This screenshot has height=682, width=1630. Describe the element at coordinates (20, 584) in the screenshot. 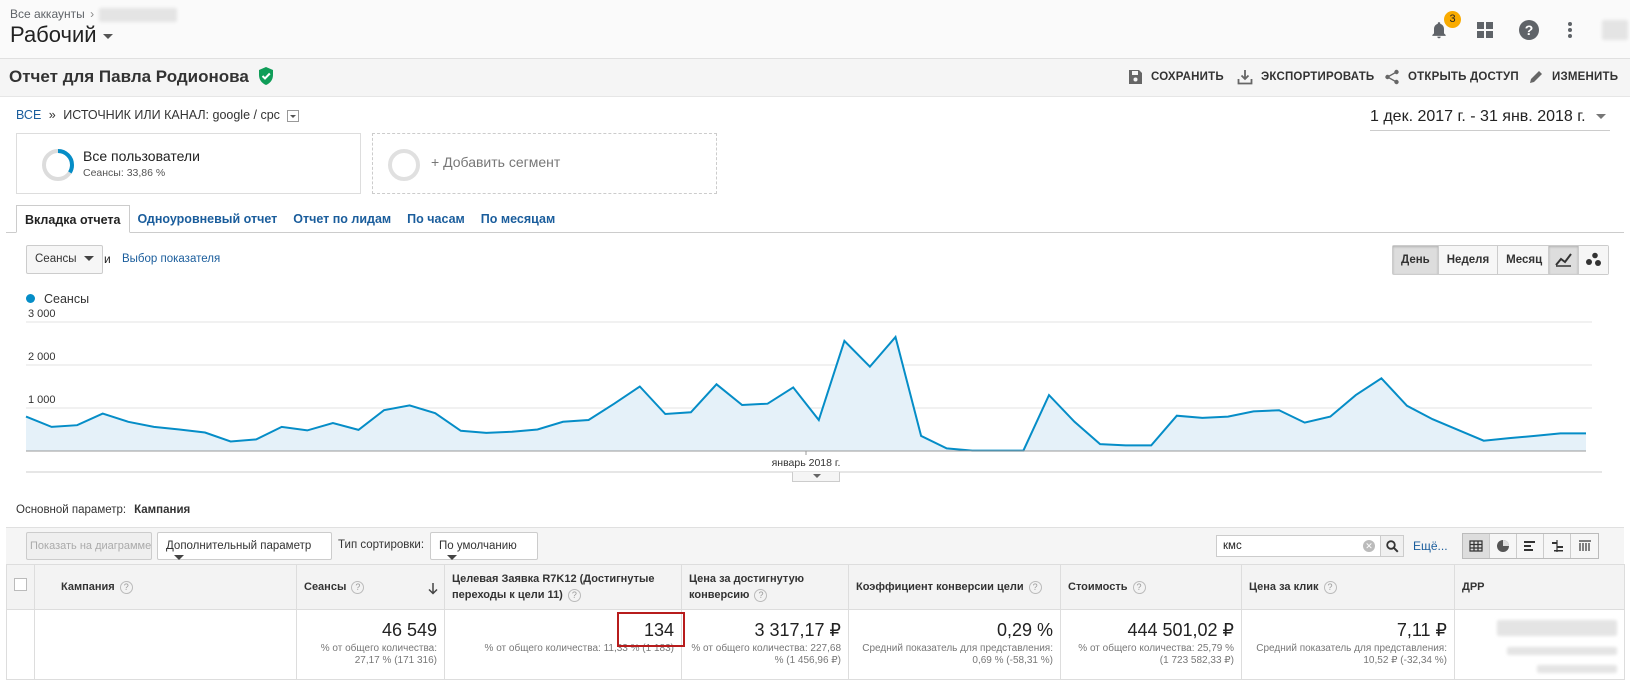

I see `select-all-checkbox` at that location.